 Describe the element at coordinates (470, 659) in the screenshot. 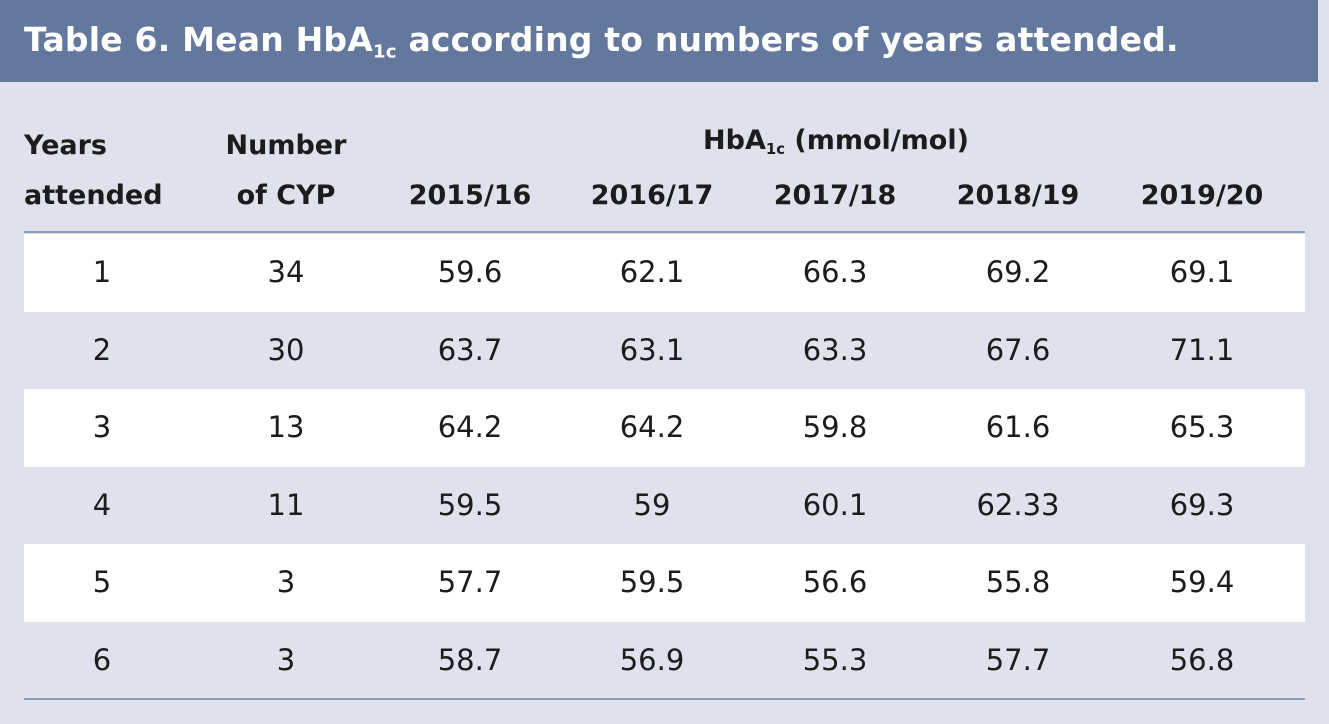

I see `cell-2015: 58.7` at that location.